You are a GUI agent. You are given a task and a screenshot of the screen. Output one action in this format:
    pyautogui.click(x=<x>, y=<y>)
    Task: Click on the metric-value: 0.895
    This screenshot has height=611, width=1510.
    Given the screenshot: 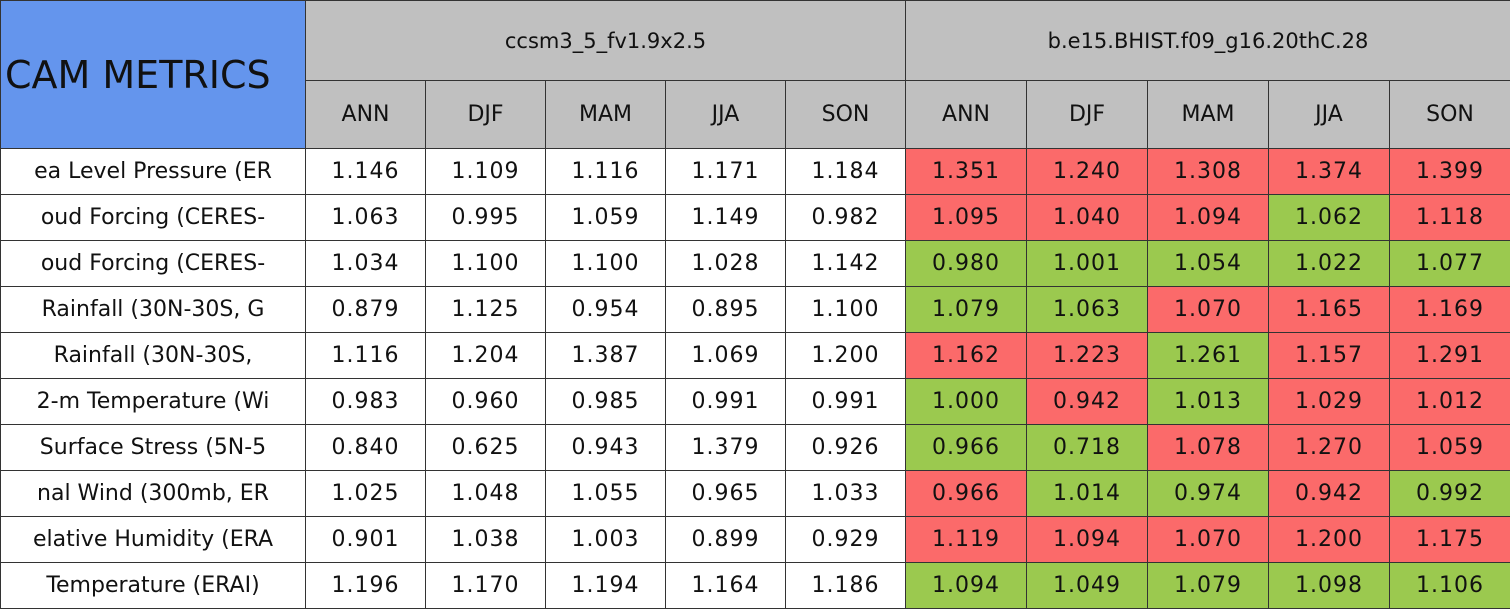 What is the action you would take?
    pyautogui.click(x=725, y=309)
    